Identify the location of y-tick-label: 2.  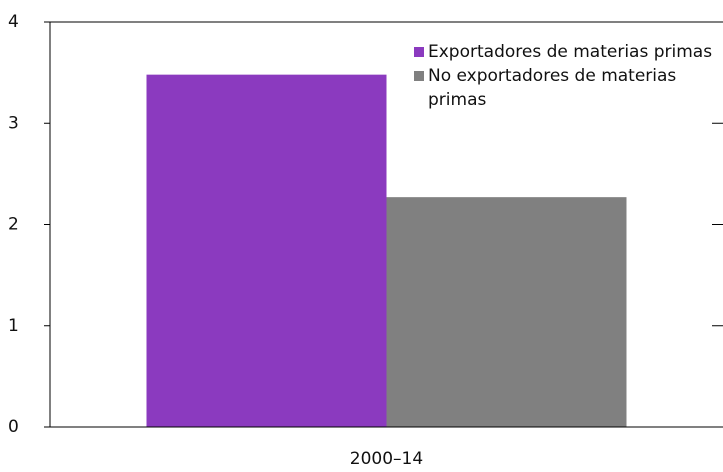
(13, 225).